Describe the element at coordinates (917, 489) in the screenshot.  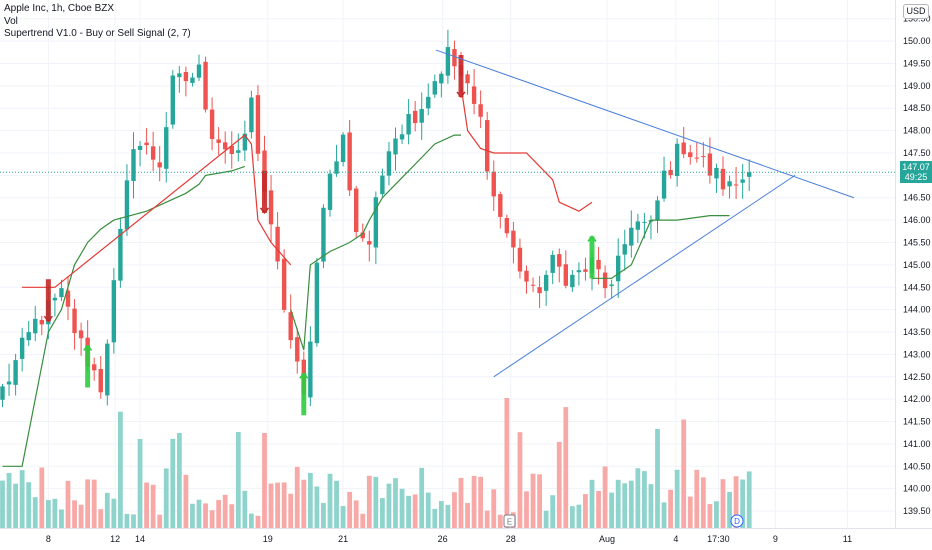
I see `price-tick-label: 140.00` at that location.